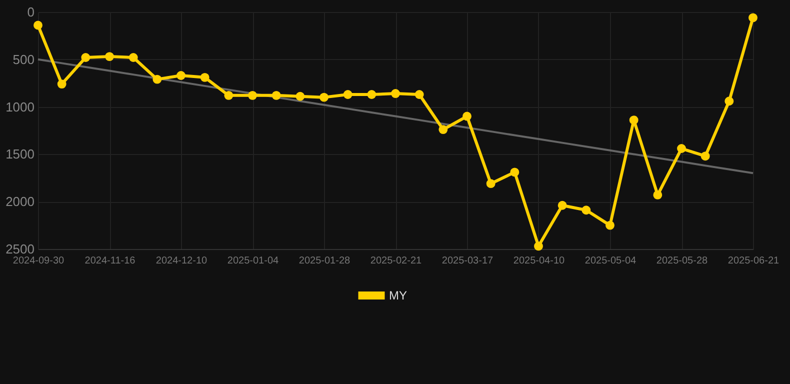  I want to click on x-tick-label: 2024-11-16, so click(110, 261).